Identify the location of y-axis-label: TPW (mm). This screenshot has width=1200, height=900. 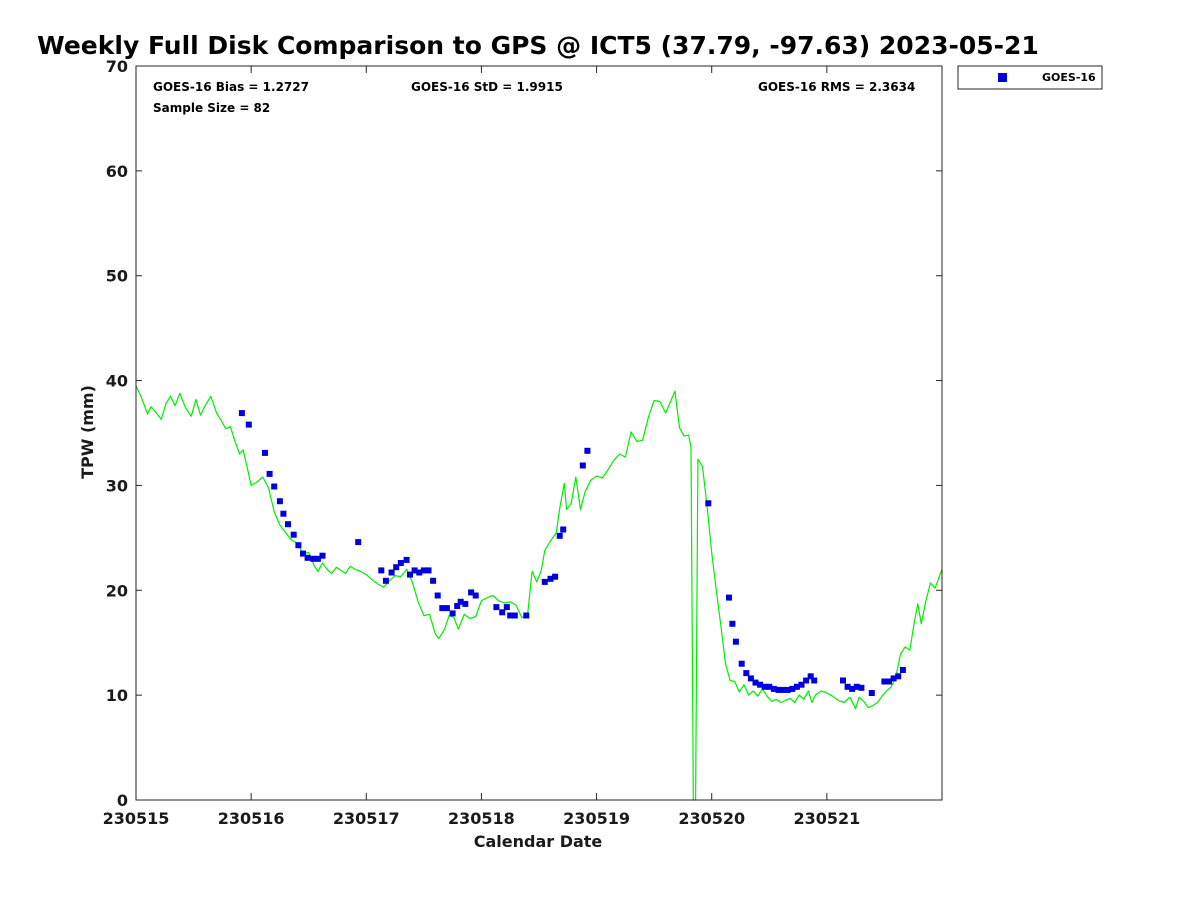
(87, 432).